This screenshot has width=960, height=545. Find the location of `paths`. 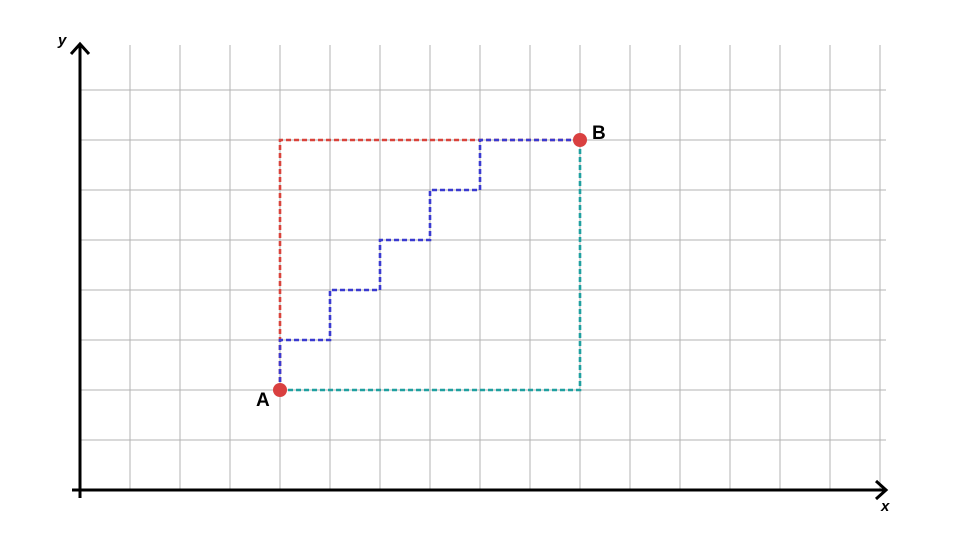

paths is located at coordinates (430, 265).